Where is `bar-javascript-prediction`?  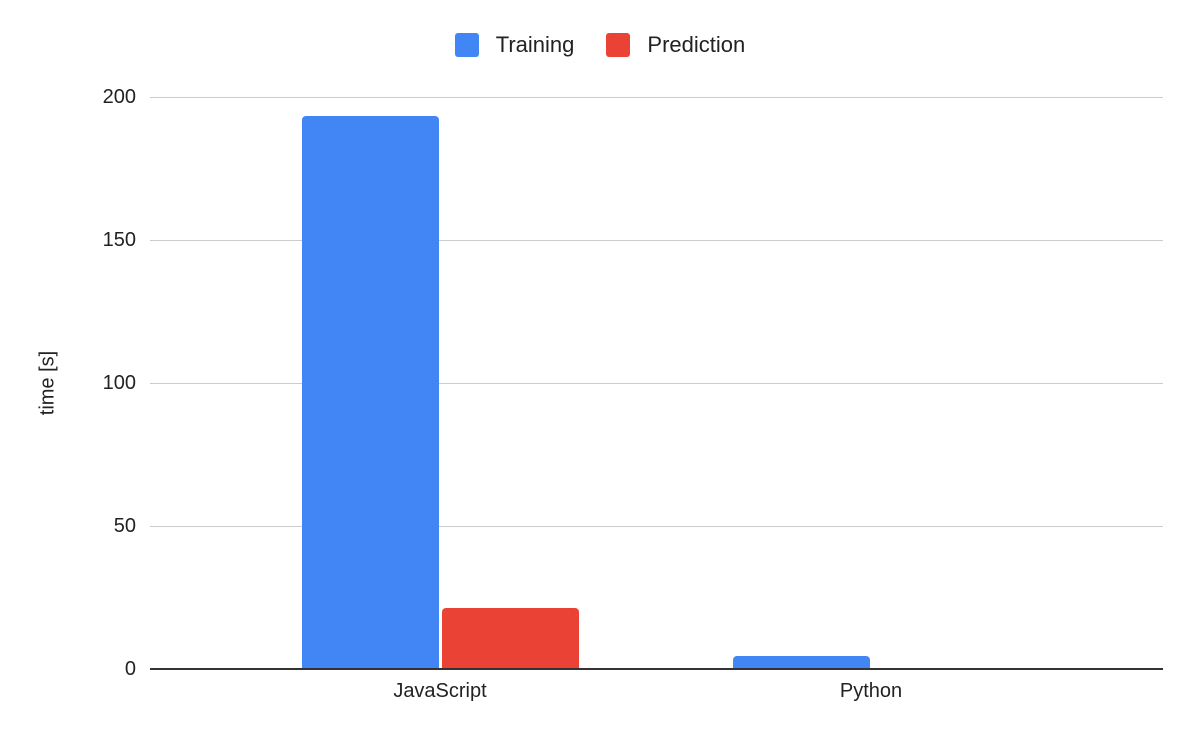
bar-javascript-prediction is located at coordinates (510, 638).